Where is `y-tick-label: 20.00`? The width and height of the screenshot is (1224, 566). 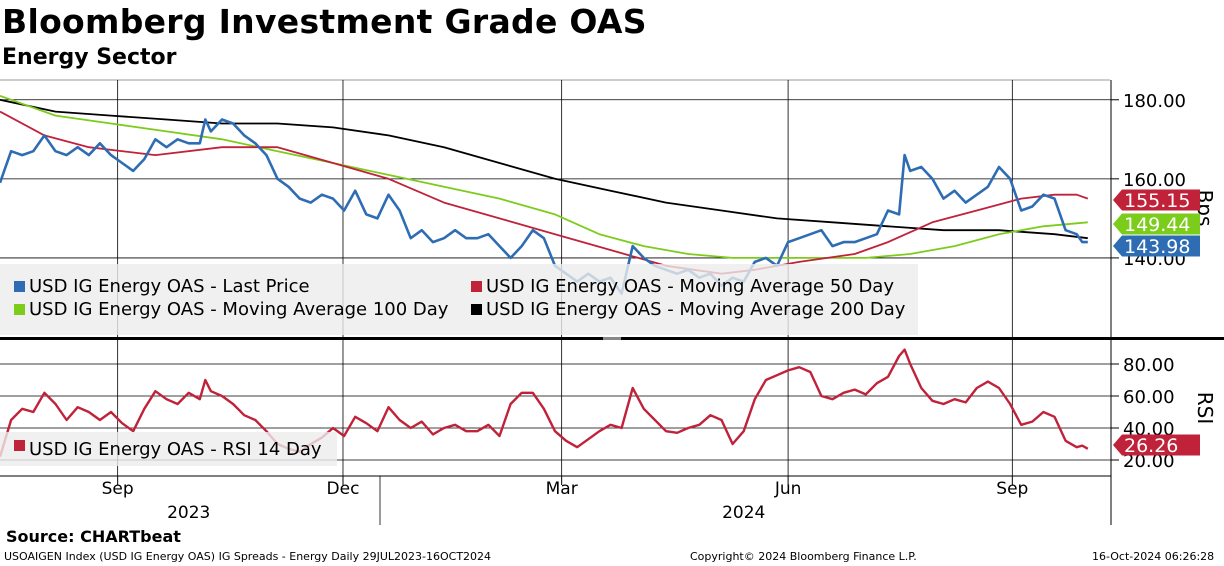 y-tick-label: 20.00 is located at coordinates (1149, 461).